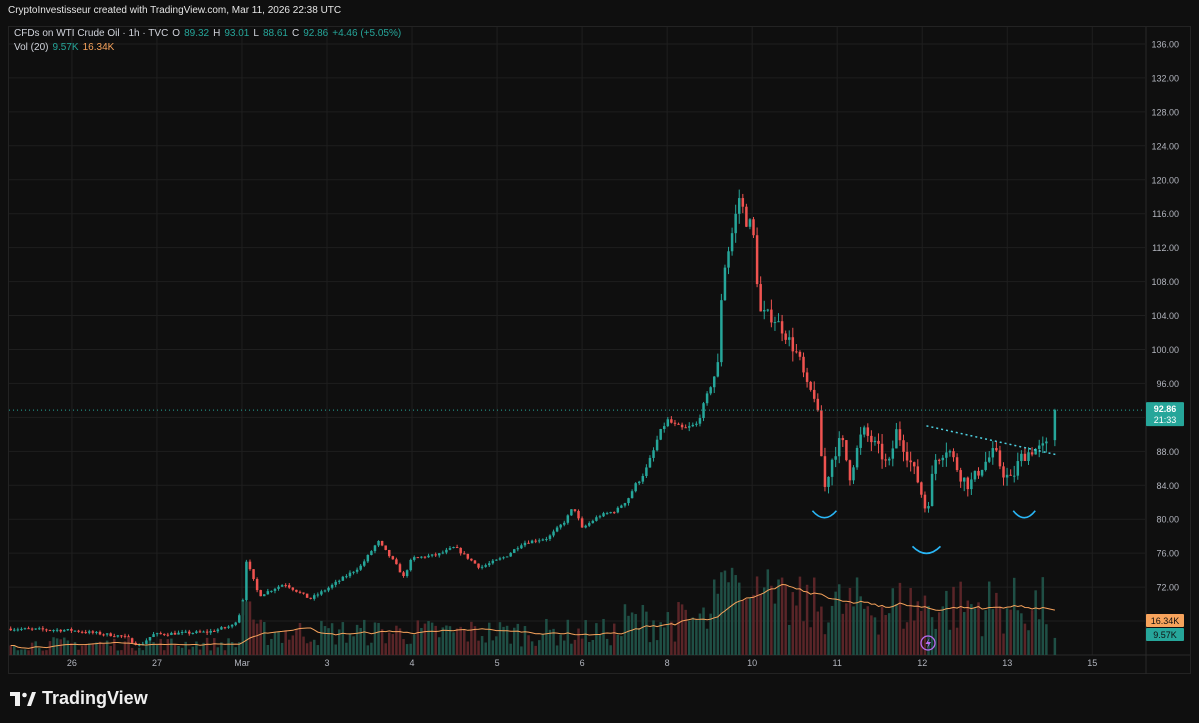 Image resolution: width=1199 pixels, height=723 pixels. I want to click on x-tick-label: 15, so click(1092, 663).